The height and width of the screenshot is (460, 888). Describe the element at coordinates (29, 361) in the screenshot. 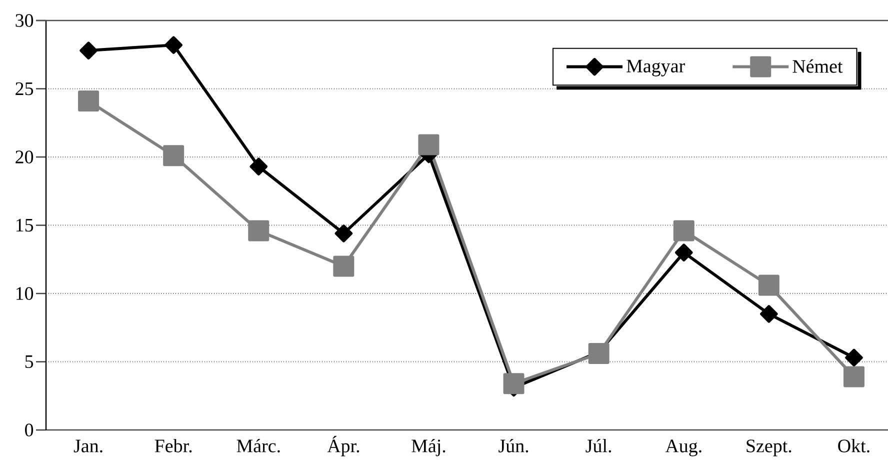

I see `y-tick-label: 5` at that location.